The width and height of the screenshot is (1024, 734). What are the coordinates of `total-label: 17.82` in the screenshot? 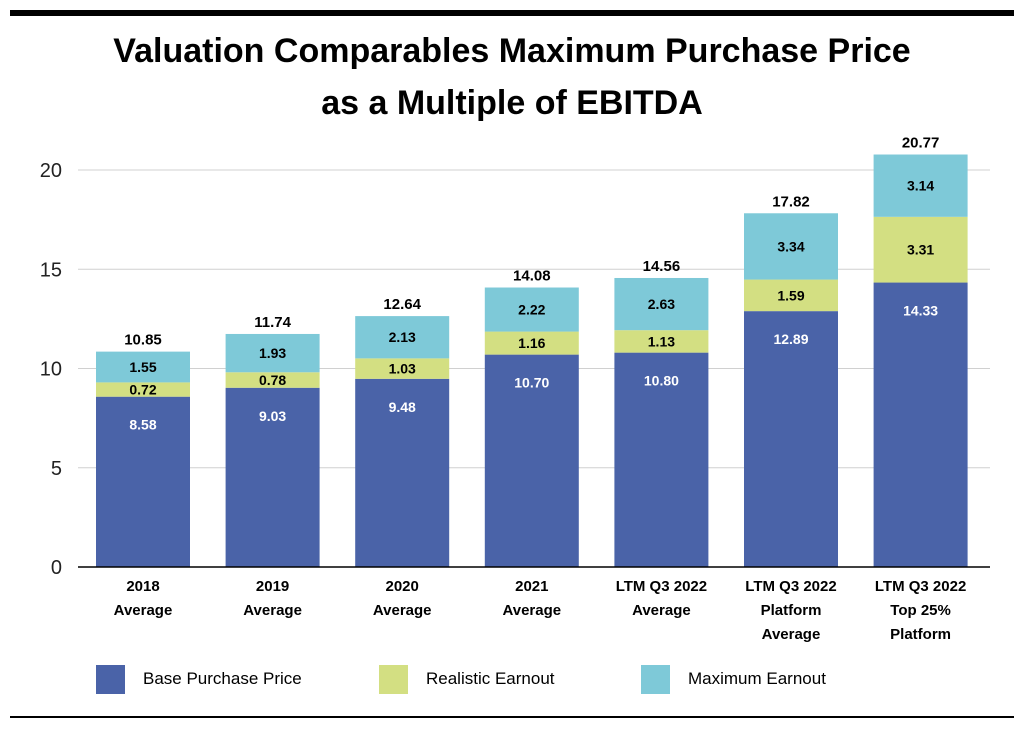 It's located at (791, 201).